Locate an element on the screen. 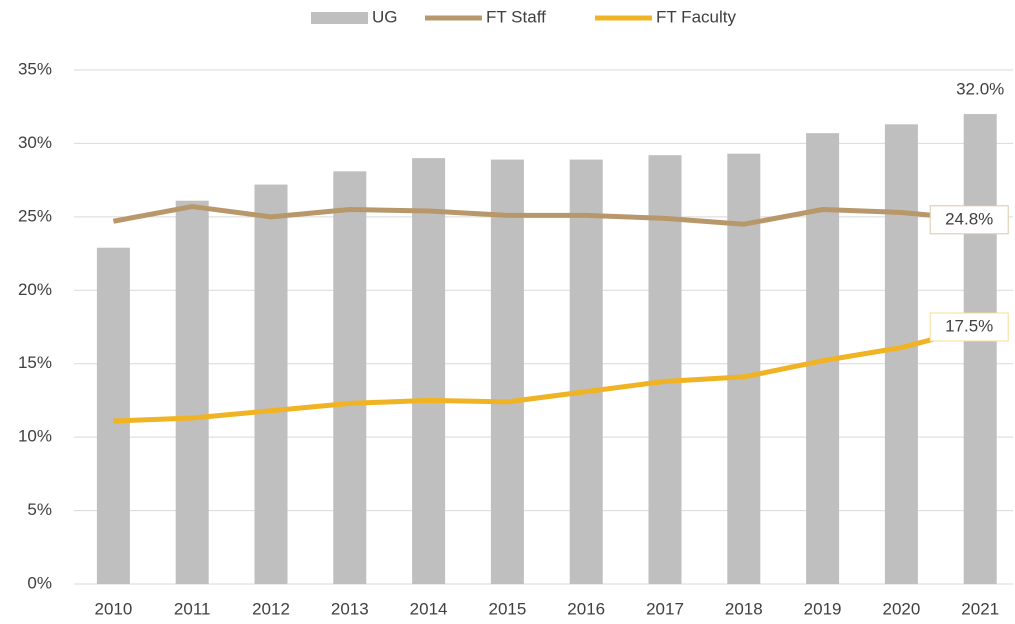  y-tick-label: 10% is located at coordinates (35, 436).